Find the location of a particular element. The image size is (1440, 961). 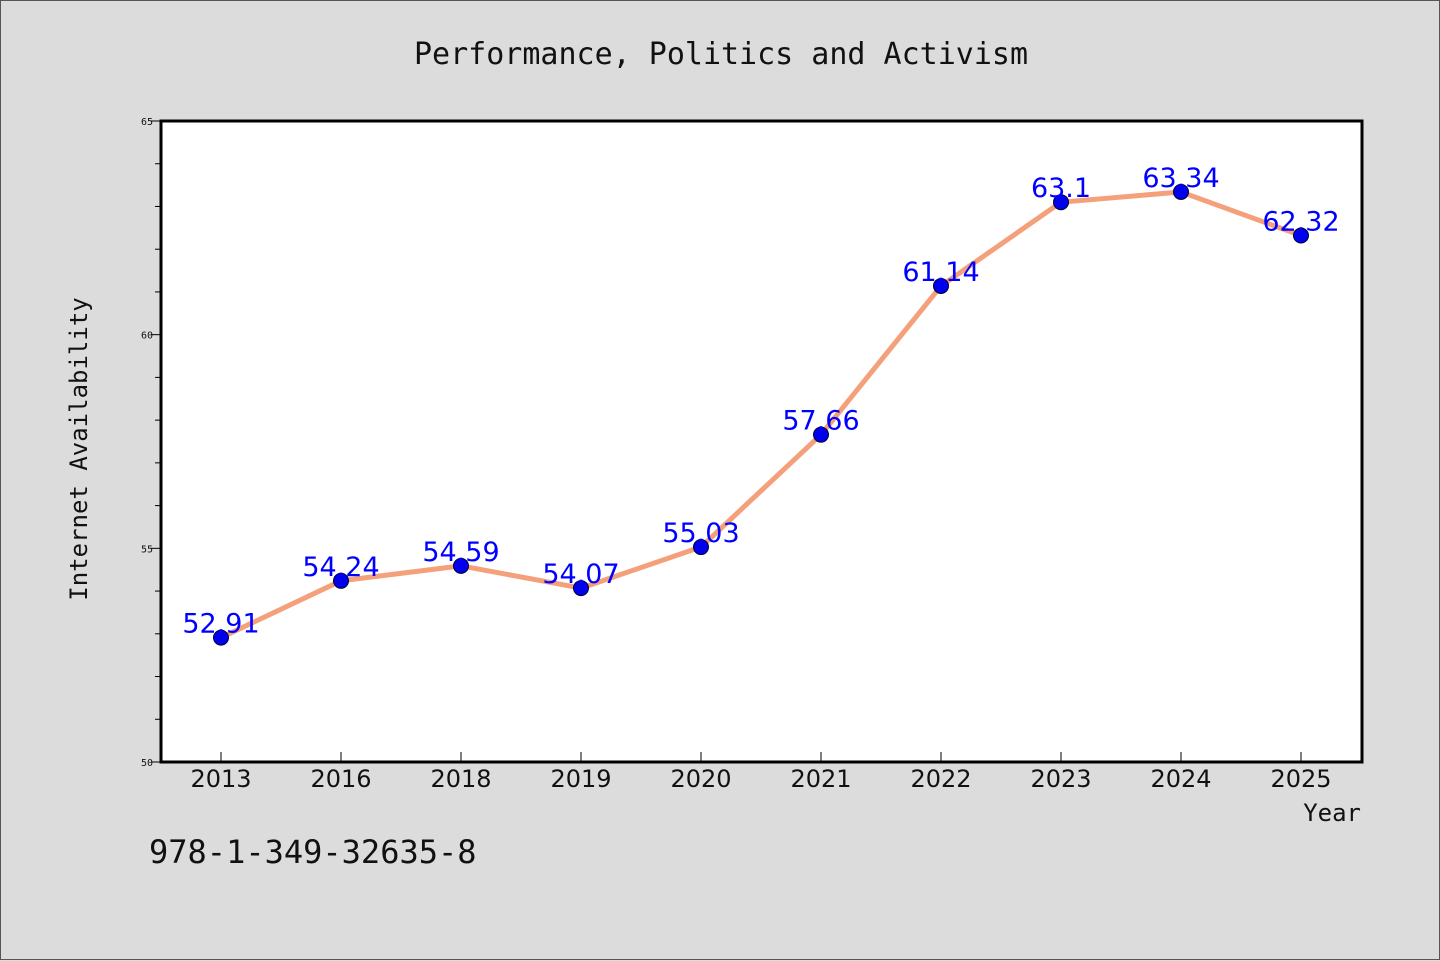

data-label: 52.91 is located at coordinates (220, 624).